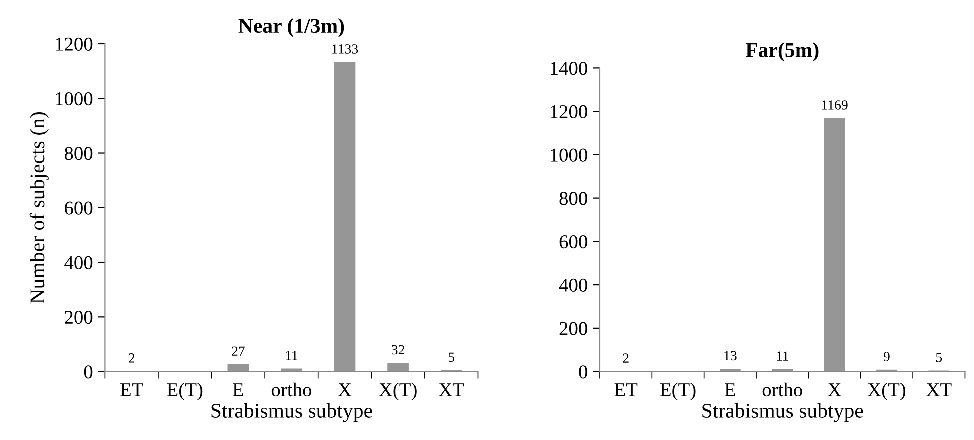 This screenshot has width=974, height=440. What do you see at coordinates (569, 69) in the screenshot?
I see `y-tick-label: 1400` at bounding box center [569, 69].